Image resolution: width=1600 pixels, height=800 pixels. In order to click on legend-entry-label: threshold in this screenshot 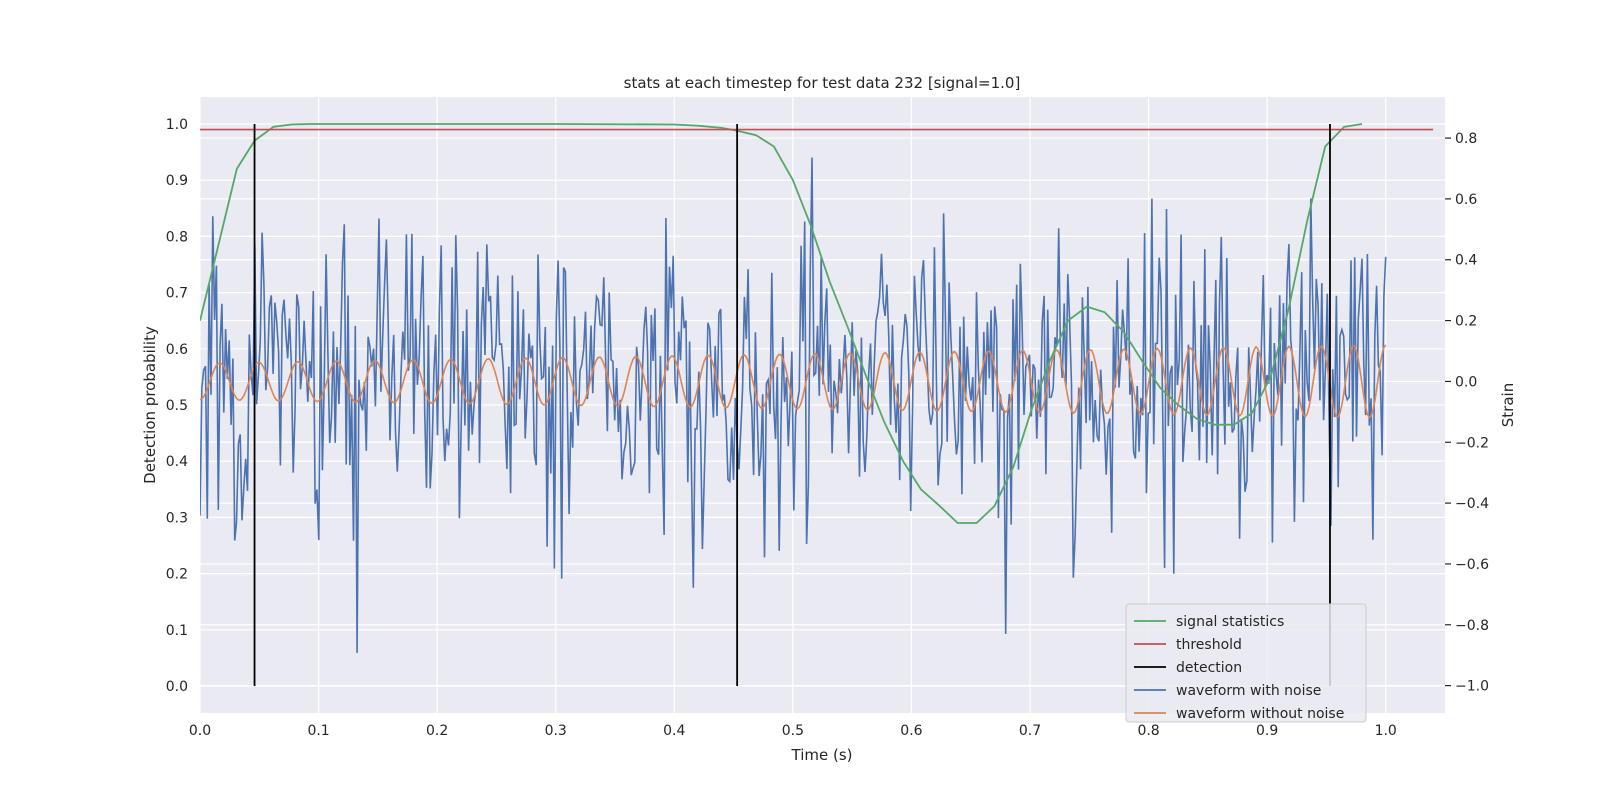, I will do `click(1209, 645)`.